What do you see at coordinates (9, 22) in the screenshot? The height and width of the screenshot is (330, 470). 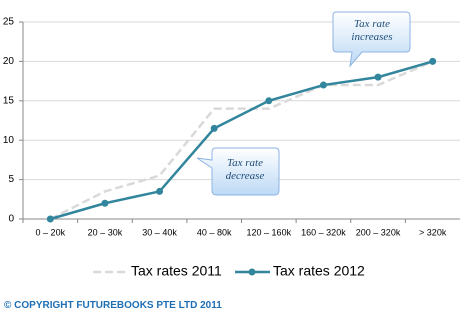 I see `y-tick-label: 25` at bounding box center [9, 22].